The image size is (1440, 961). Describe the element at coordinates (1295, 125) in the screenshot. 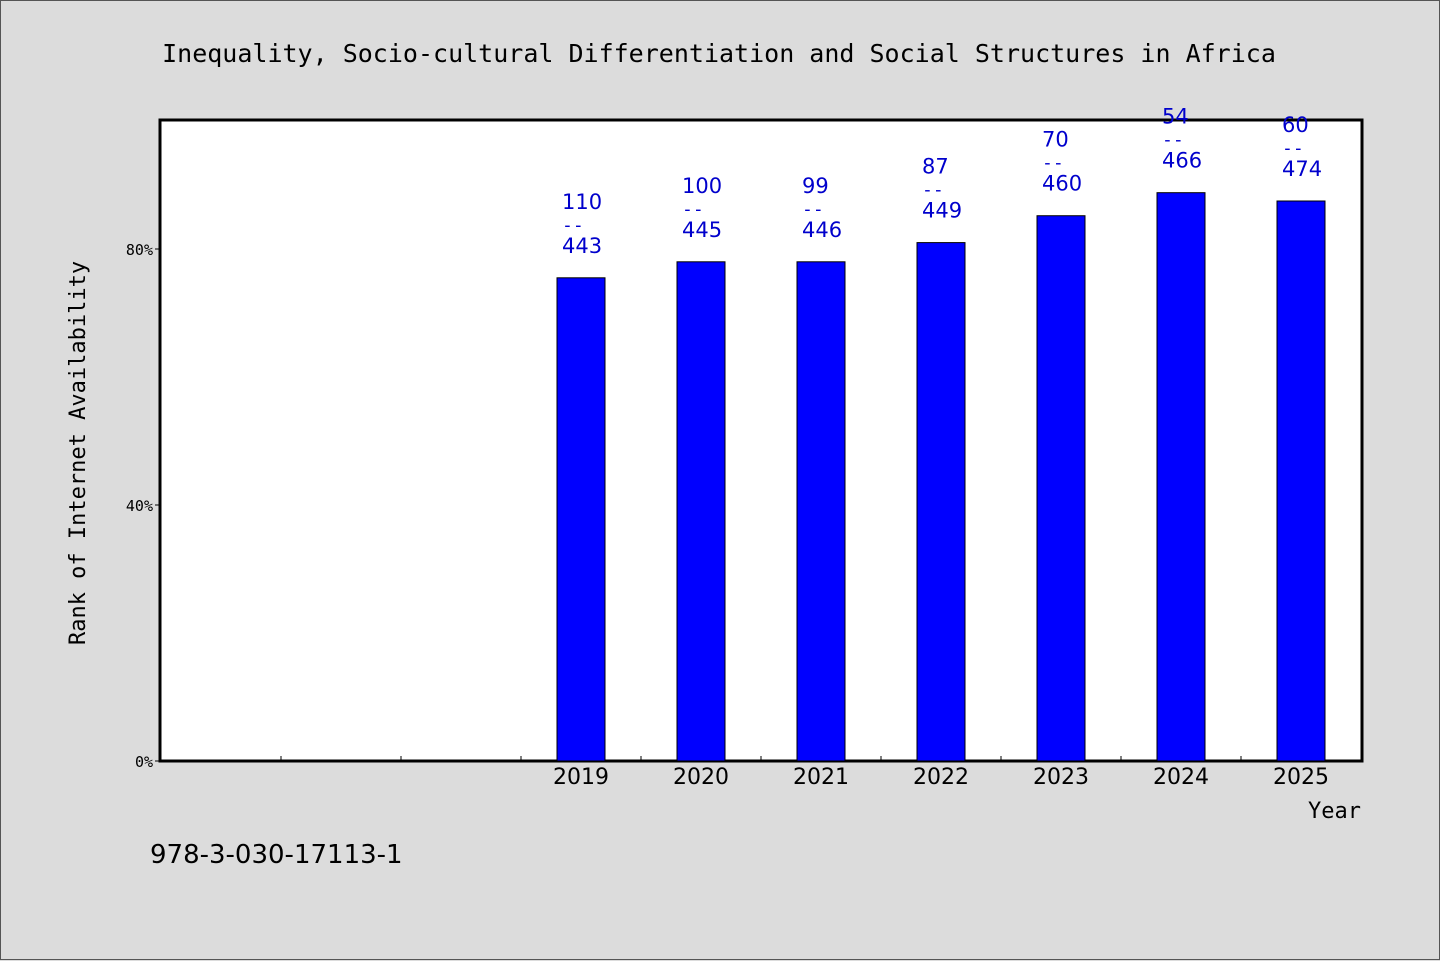

I see `bar-label-top: 60` at that location.